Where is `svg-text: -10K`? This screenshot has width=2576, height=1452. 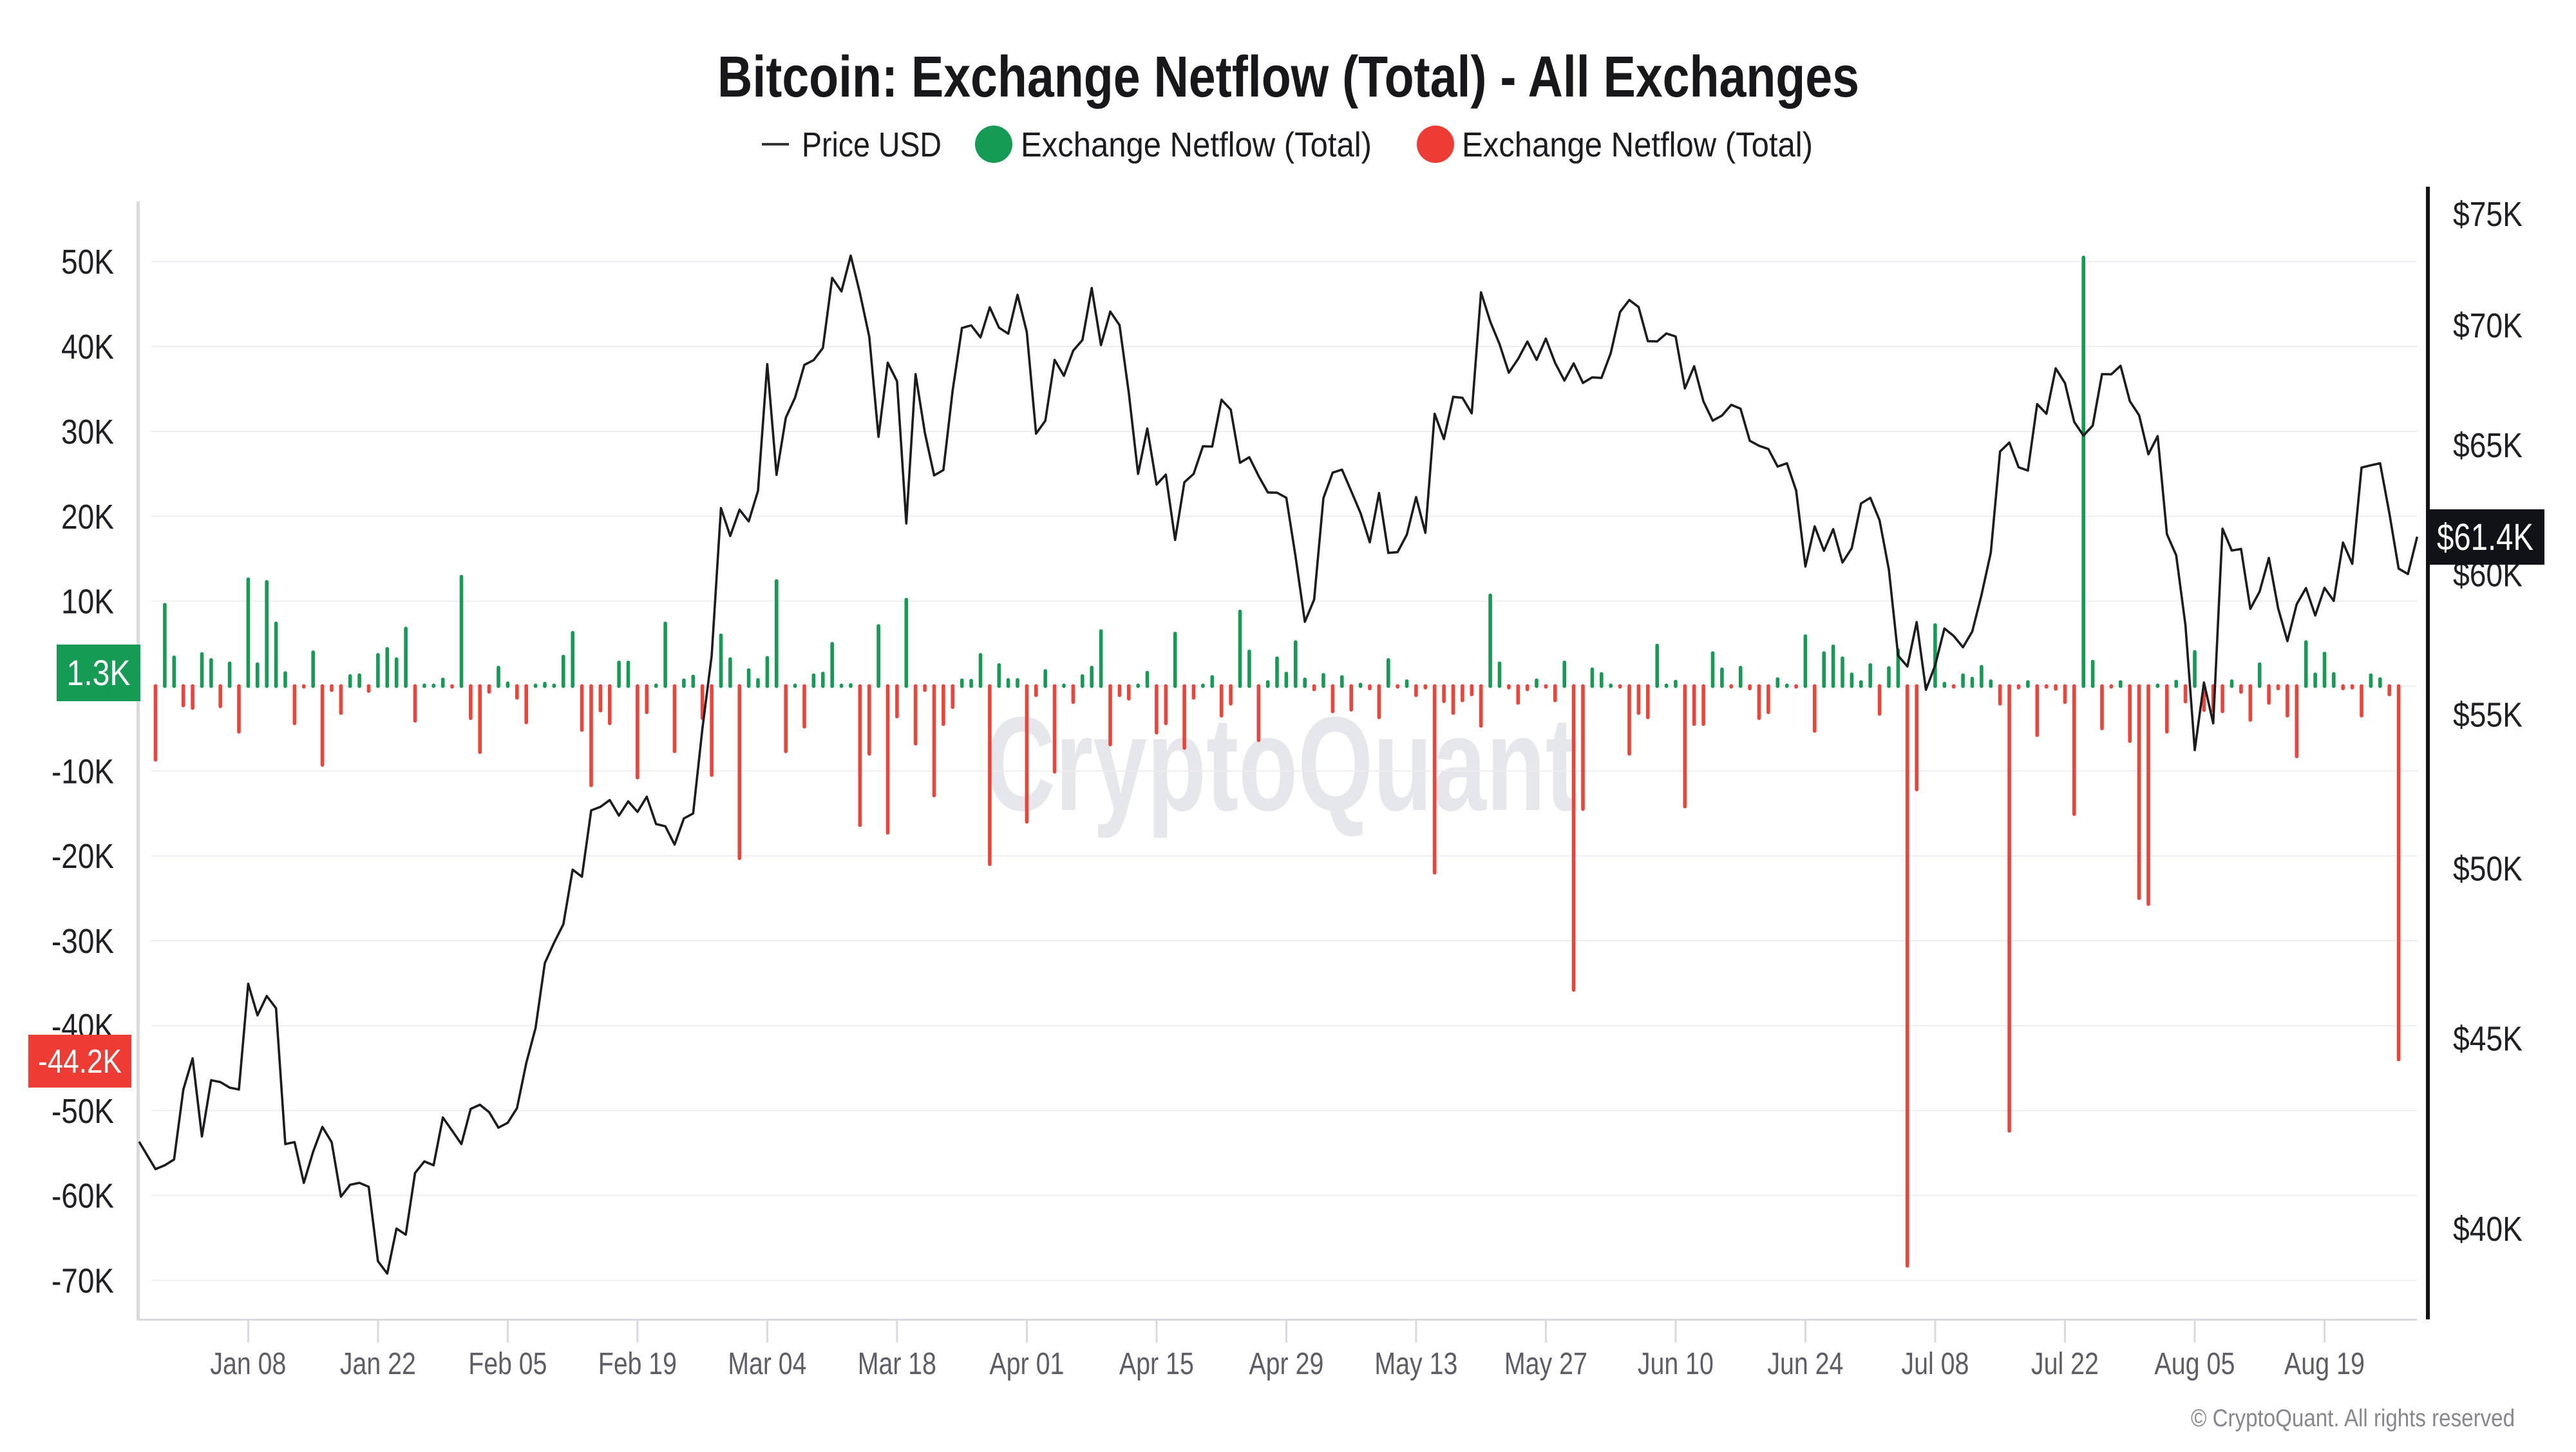 svg-text: -10K is located at coordinates (83, 771).